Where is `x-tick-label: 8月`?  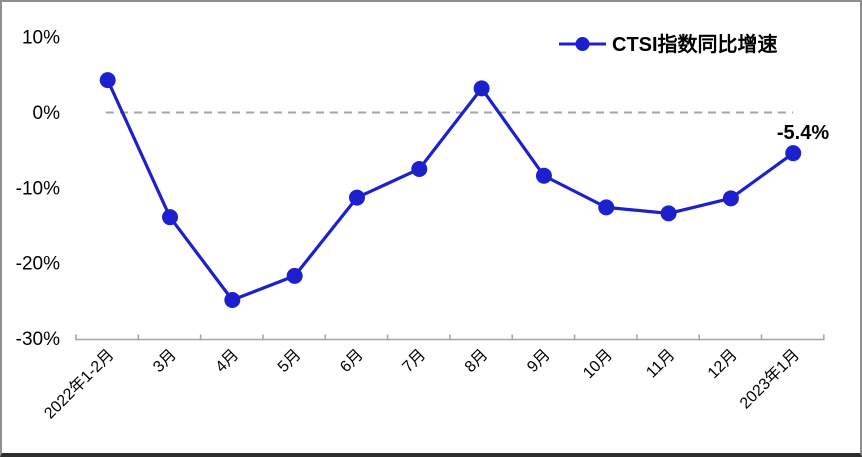 x-tick-label: 8月 is located at coordinates (477, 361).